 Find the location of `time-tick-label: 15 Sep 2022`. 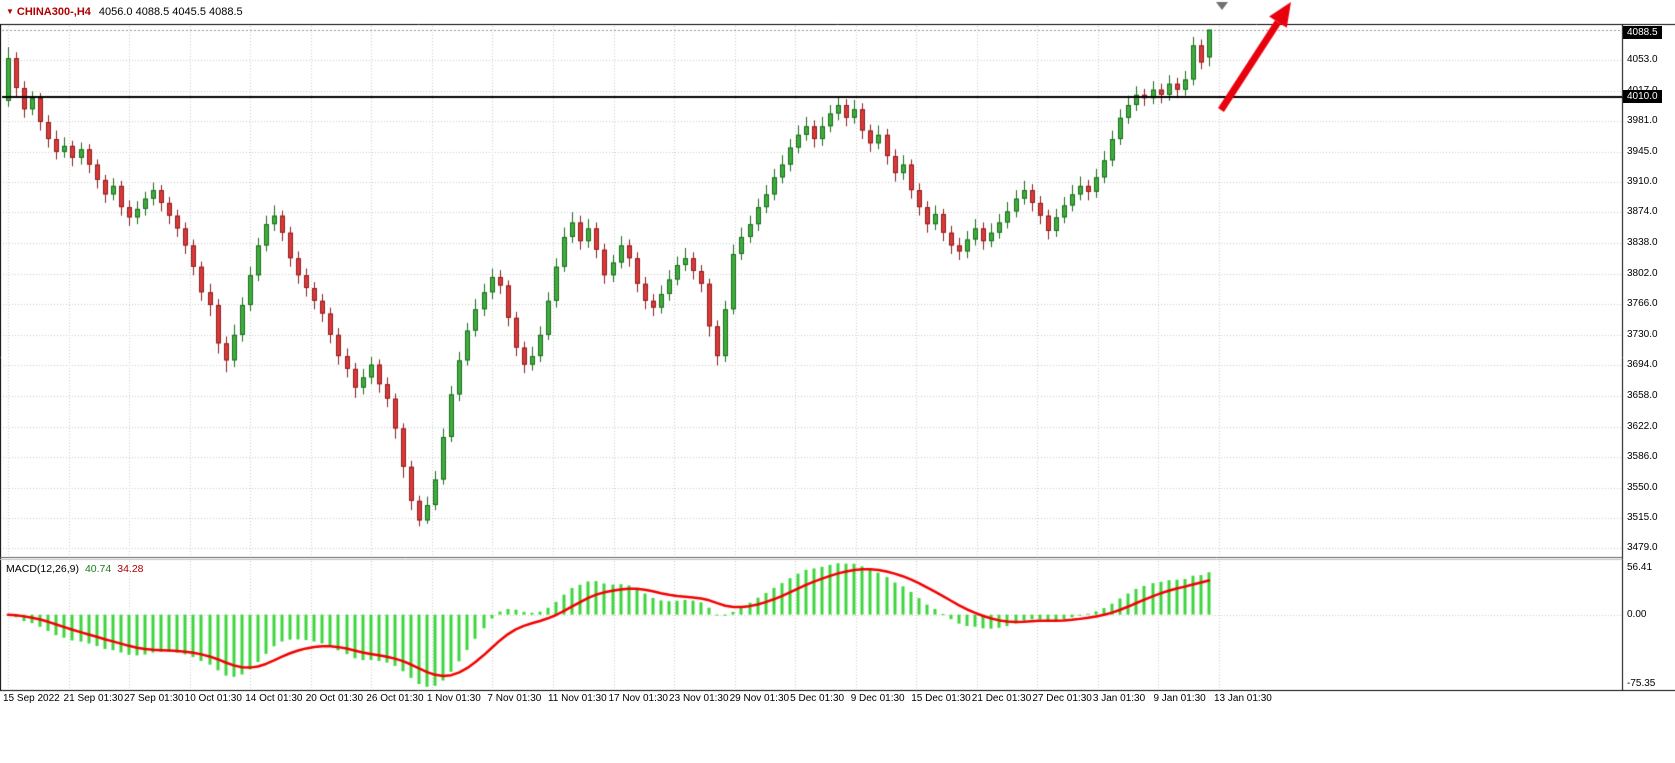

time-tick-label: 15 Sep 2022 is located at coordinates (31, 698).